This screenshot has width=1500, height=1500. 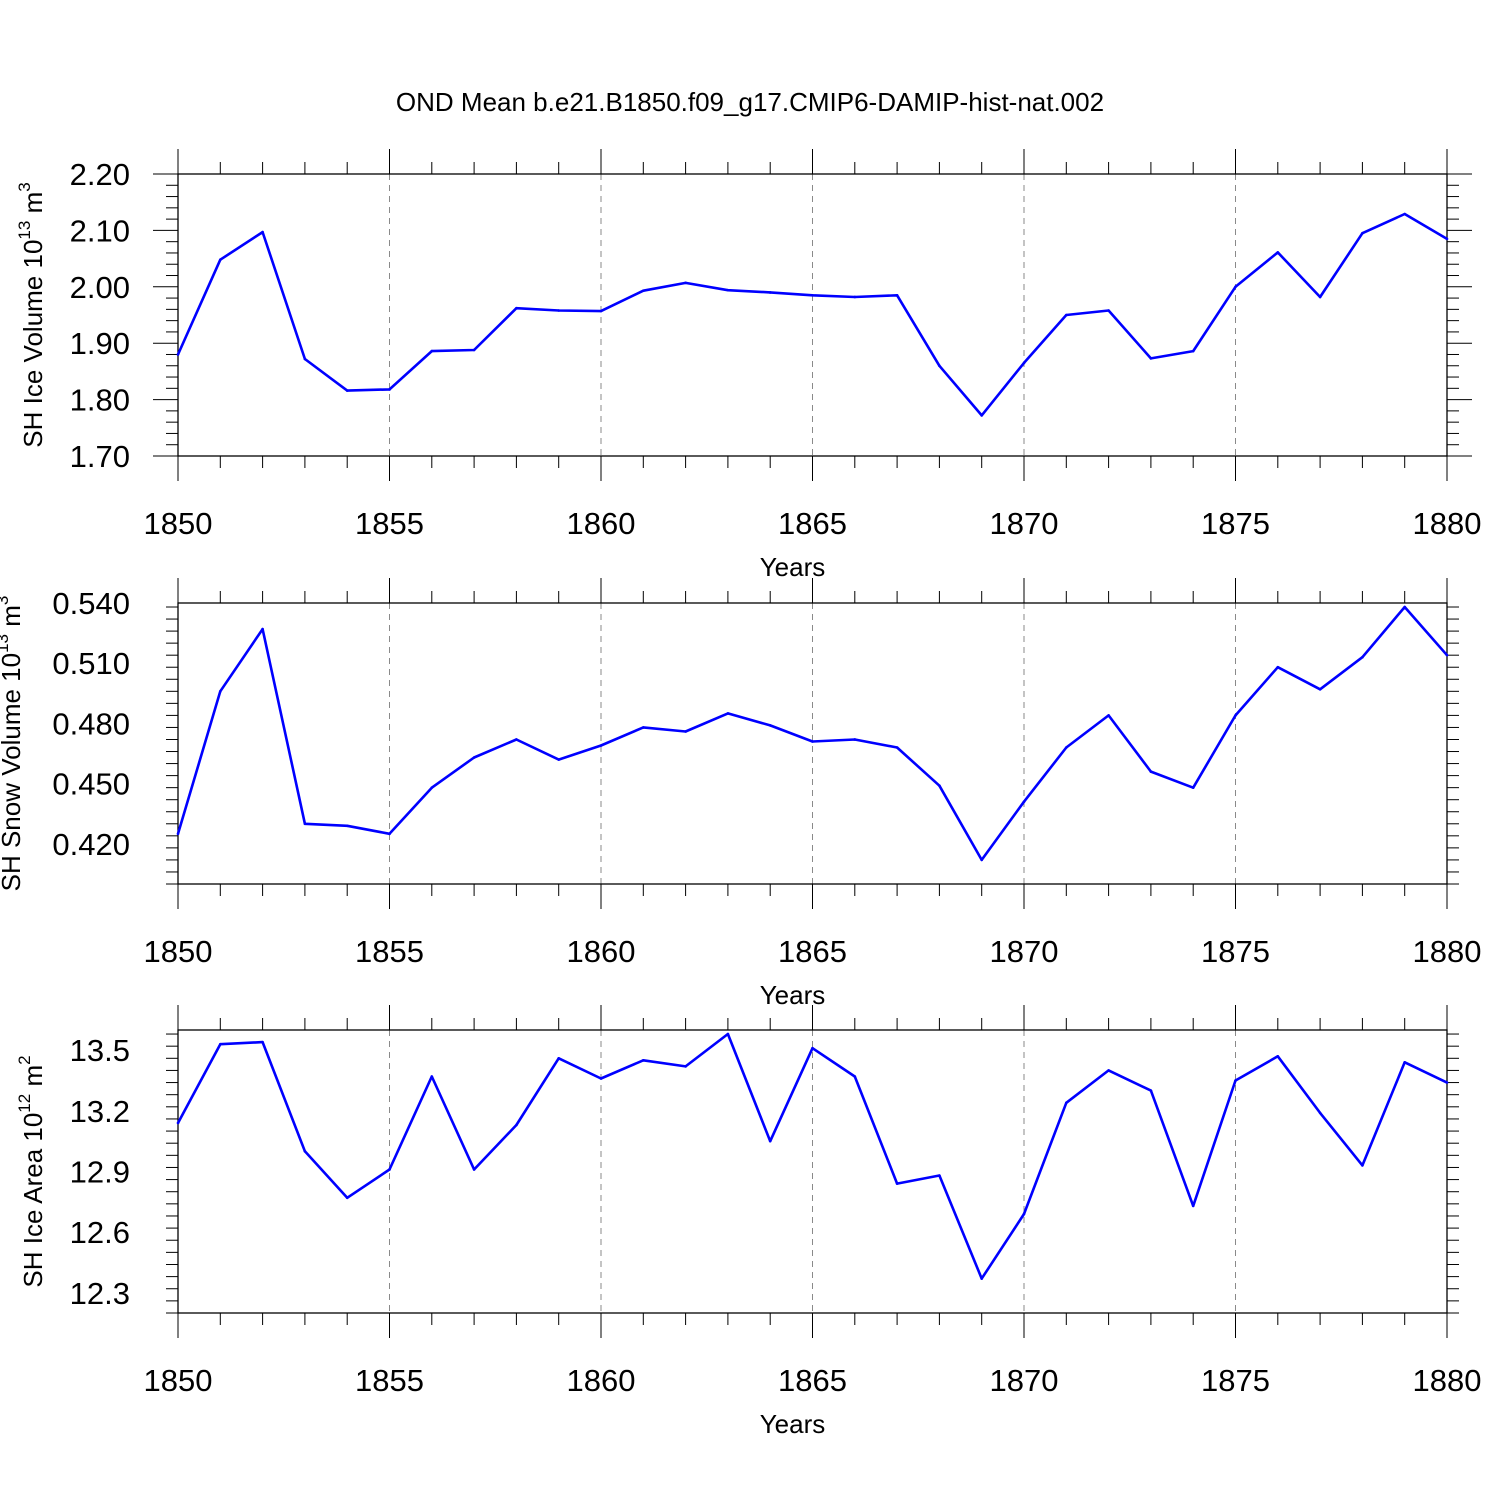 What do you see at coordinates (812, 951) in the screenshot?
I see `p1-x-tick-label-1865: 1865` at bounding box center [812, 951].